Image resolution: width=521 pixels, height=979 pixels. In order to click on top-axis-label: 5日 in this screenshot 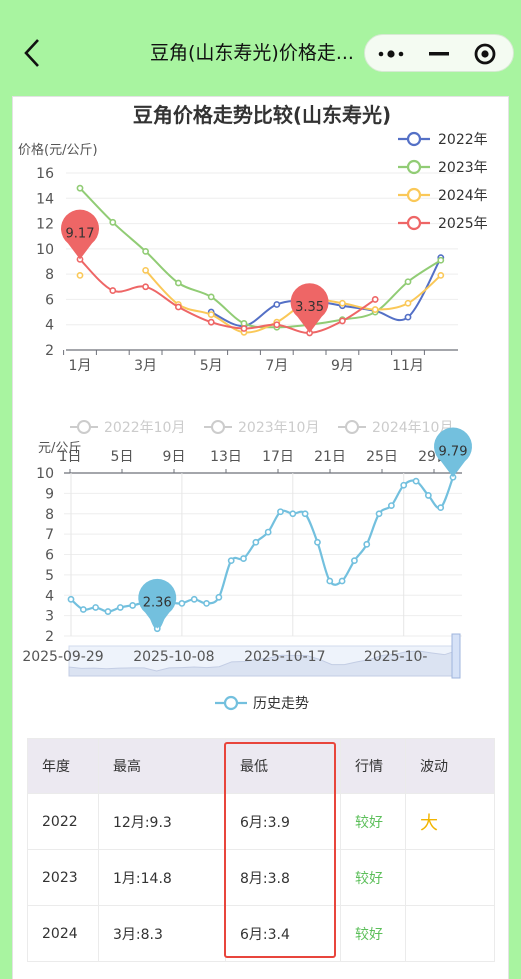, I will do `click(122, 457)`.